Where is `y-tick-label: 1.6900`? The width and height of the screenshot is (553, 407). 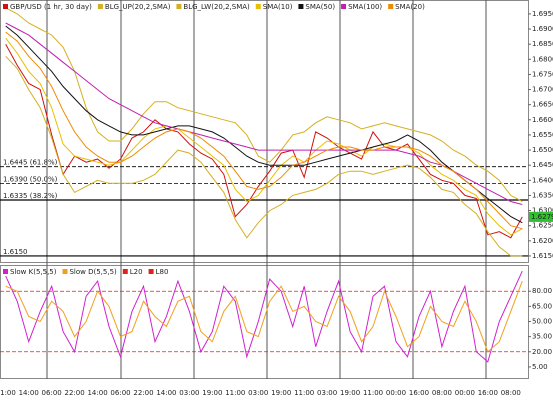 y-tick-label: 1.6900 is located at coordinates (542, 29).